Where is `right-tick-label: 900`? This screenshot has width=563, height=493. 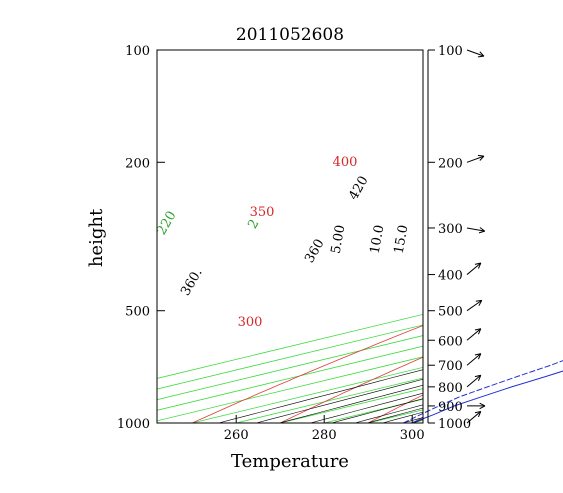
right-tick-label: 900 is located at coordinates (450, 407).